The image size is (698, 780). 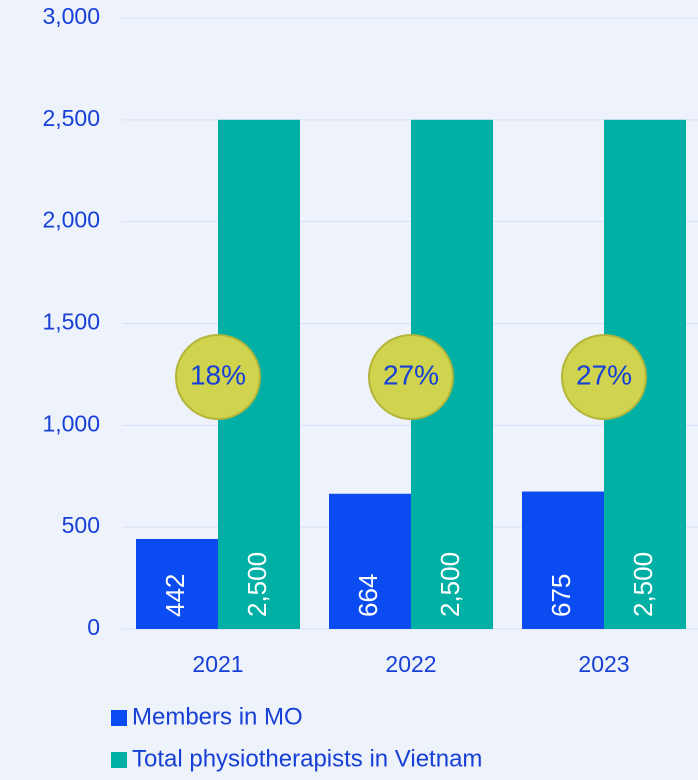 I want to click on y-tick-label: 1,000, so click(x=71, y=423).